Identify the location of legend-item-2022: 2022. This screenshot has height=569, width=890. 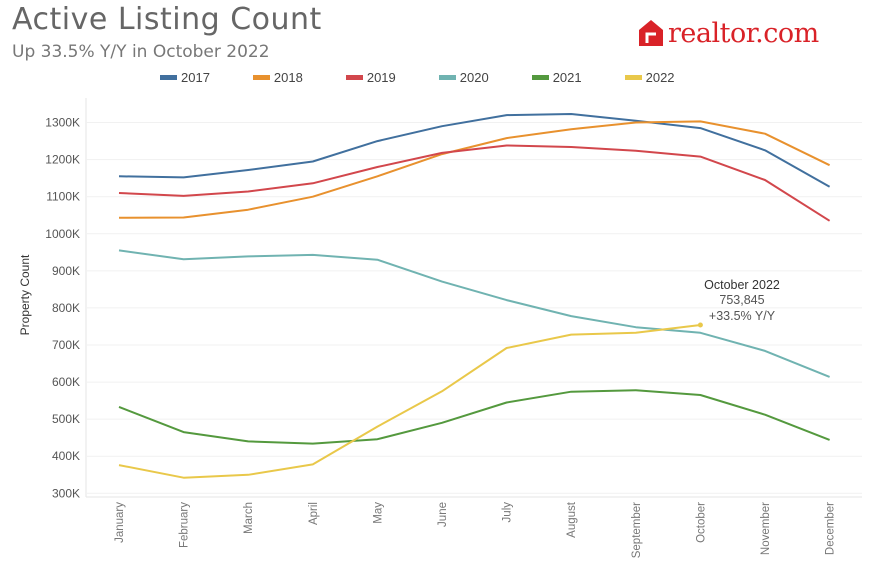
(649, 77).